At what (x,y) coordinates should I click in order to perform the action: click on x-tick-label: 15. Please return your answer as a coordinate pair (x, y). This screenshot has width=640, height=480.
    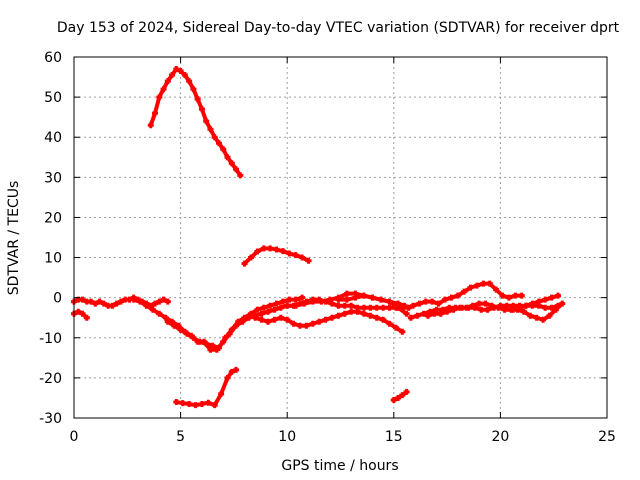
    Looking at the image, I should click on (394, 437).